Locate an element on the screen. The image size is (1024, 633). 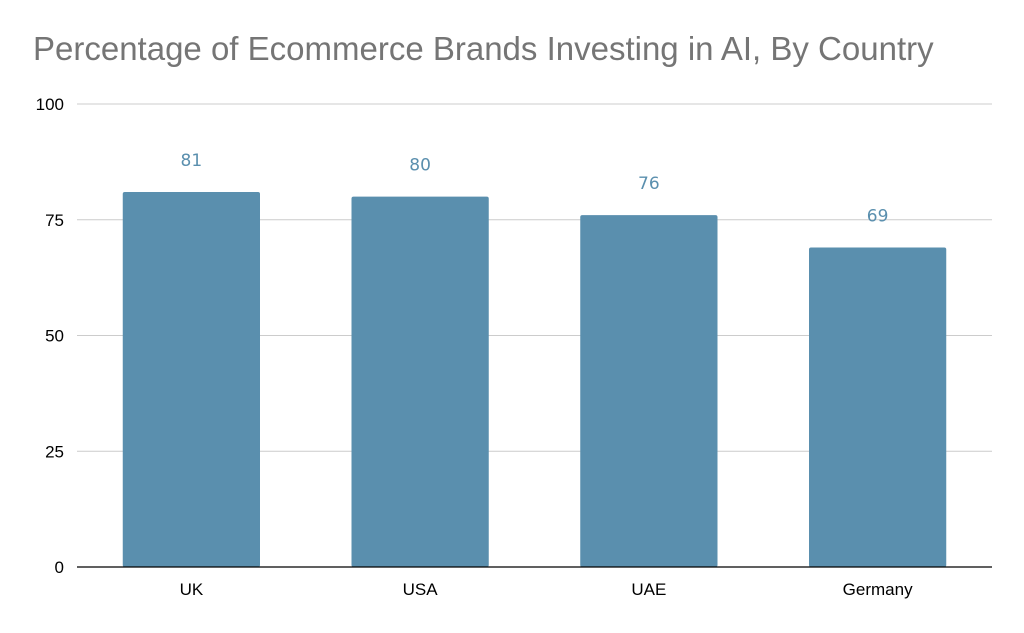
x-tick-label: UK is located at coordinates (192, 589).